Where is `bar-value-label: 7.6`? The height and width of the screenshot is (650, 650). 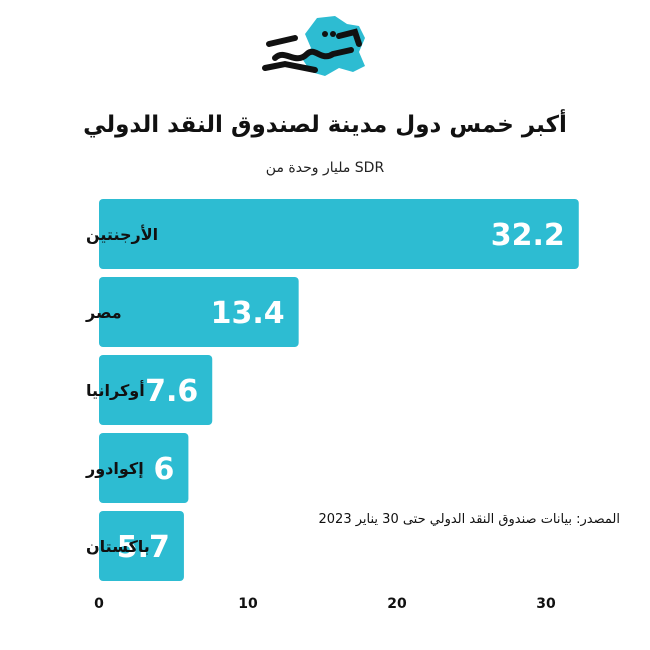
bar-value-label: 7.6 is located at coordinates (171, 391).